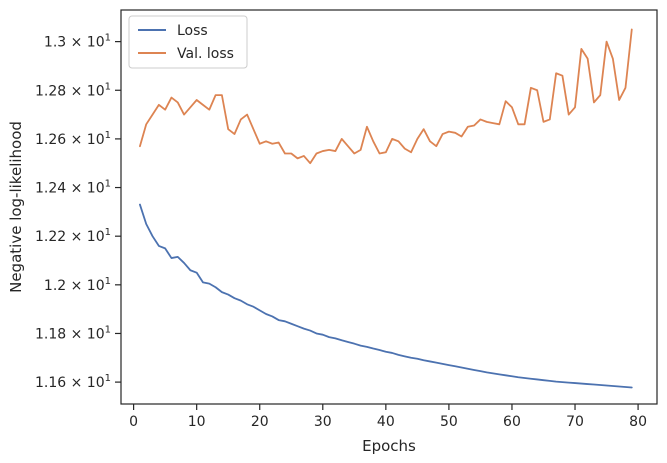 The height and width of the screenshot is (463, 667). What do you see at coordinates (205, 54) in the screenshot?
I see `legend-label-val-loss: Val. loss` at bounding box center [205, 54].